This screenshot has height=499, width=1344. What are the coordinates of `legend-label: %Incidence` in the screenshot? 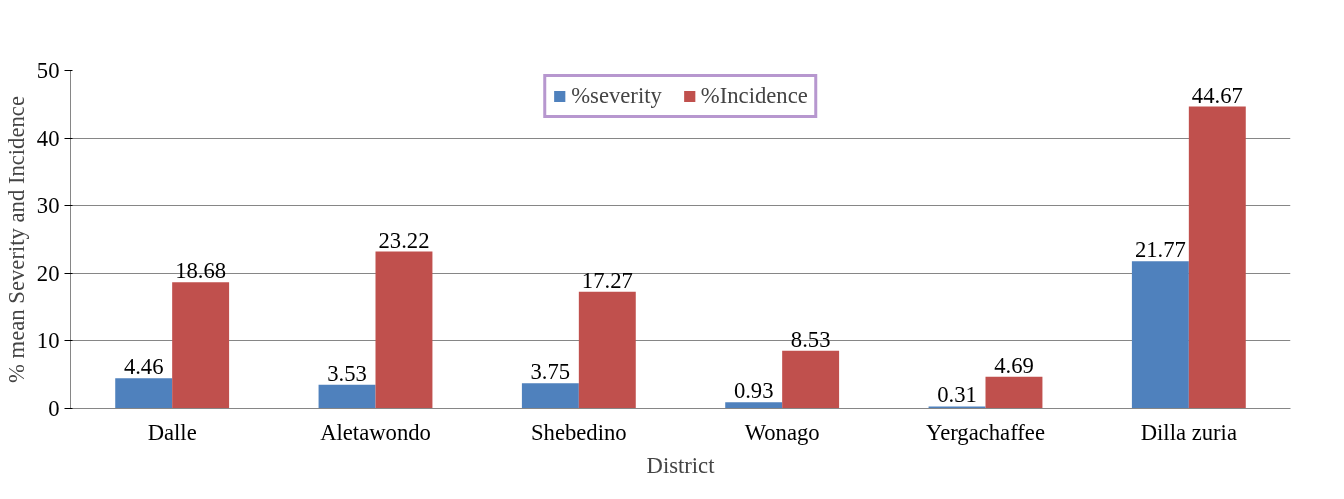 It's located at (754, 96).